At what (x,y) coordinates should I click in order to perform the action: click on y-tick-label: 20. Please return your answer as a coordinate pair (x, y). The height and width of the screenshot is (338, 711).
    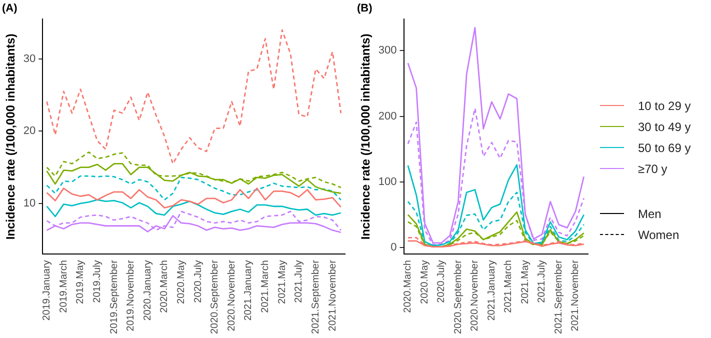
    Looking at the image, I should click on (29, 131).